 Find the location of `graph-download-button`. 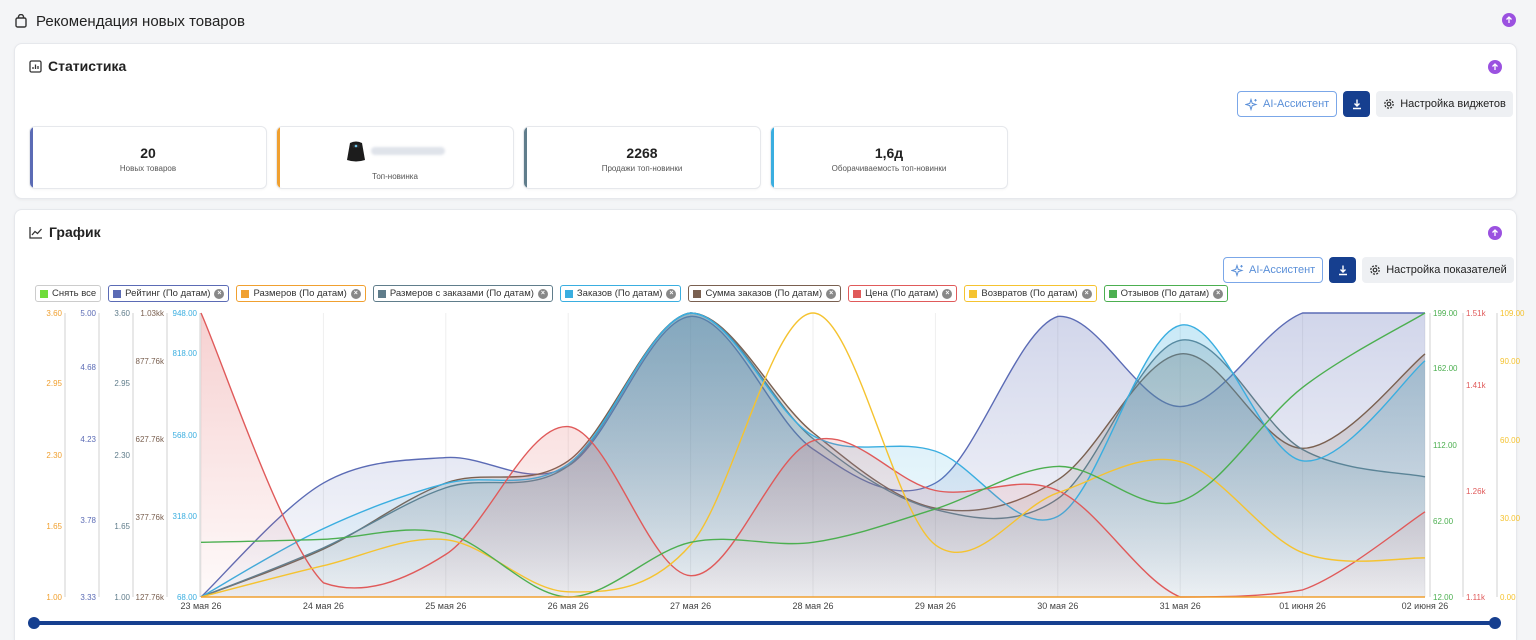

graph-download-button is located at coordinates (1343, 270).